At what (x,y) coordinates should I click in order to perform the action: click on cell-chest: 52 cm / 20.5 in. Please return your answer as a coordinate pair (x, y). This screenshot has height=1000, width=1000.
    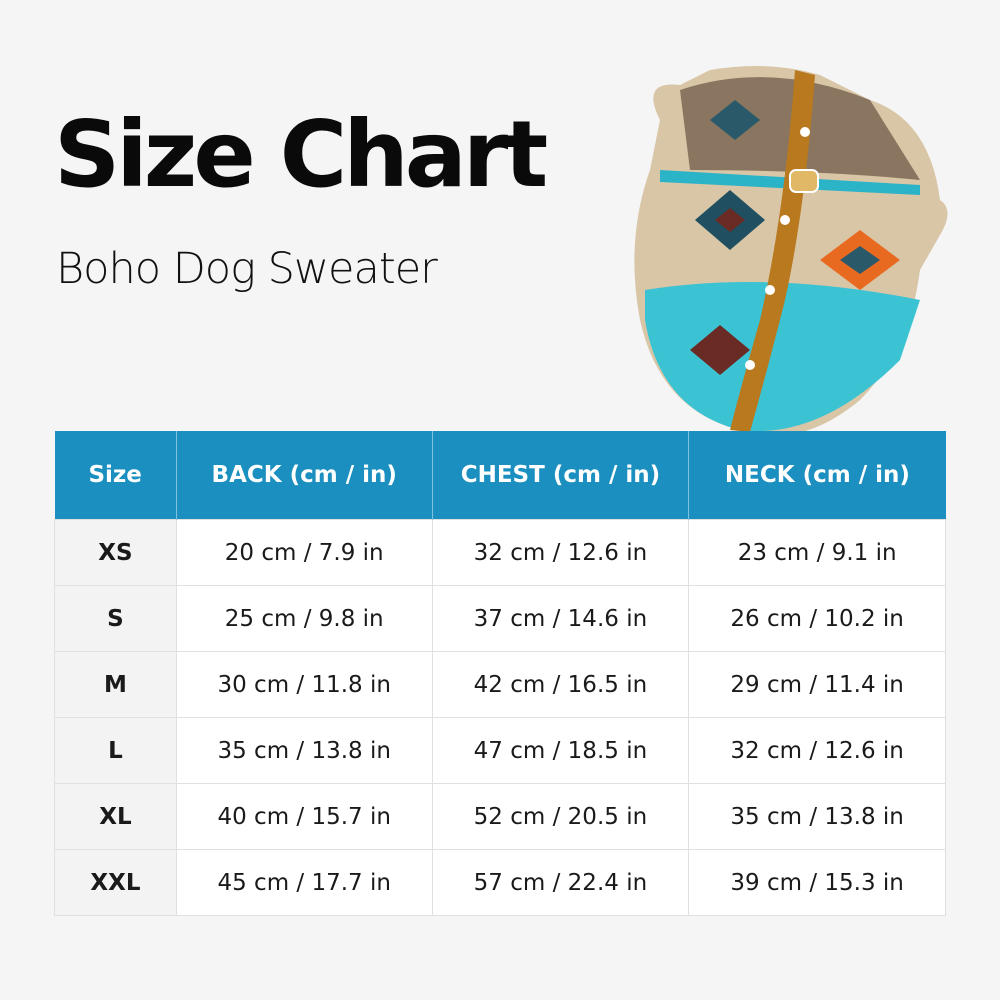
    Looking at the image, I should click on (560, 816).